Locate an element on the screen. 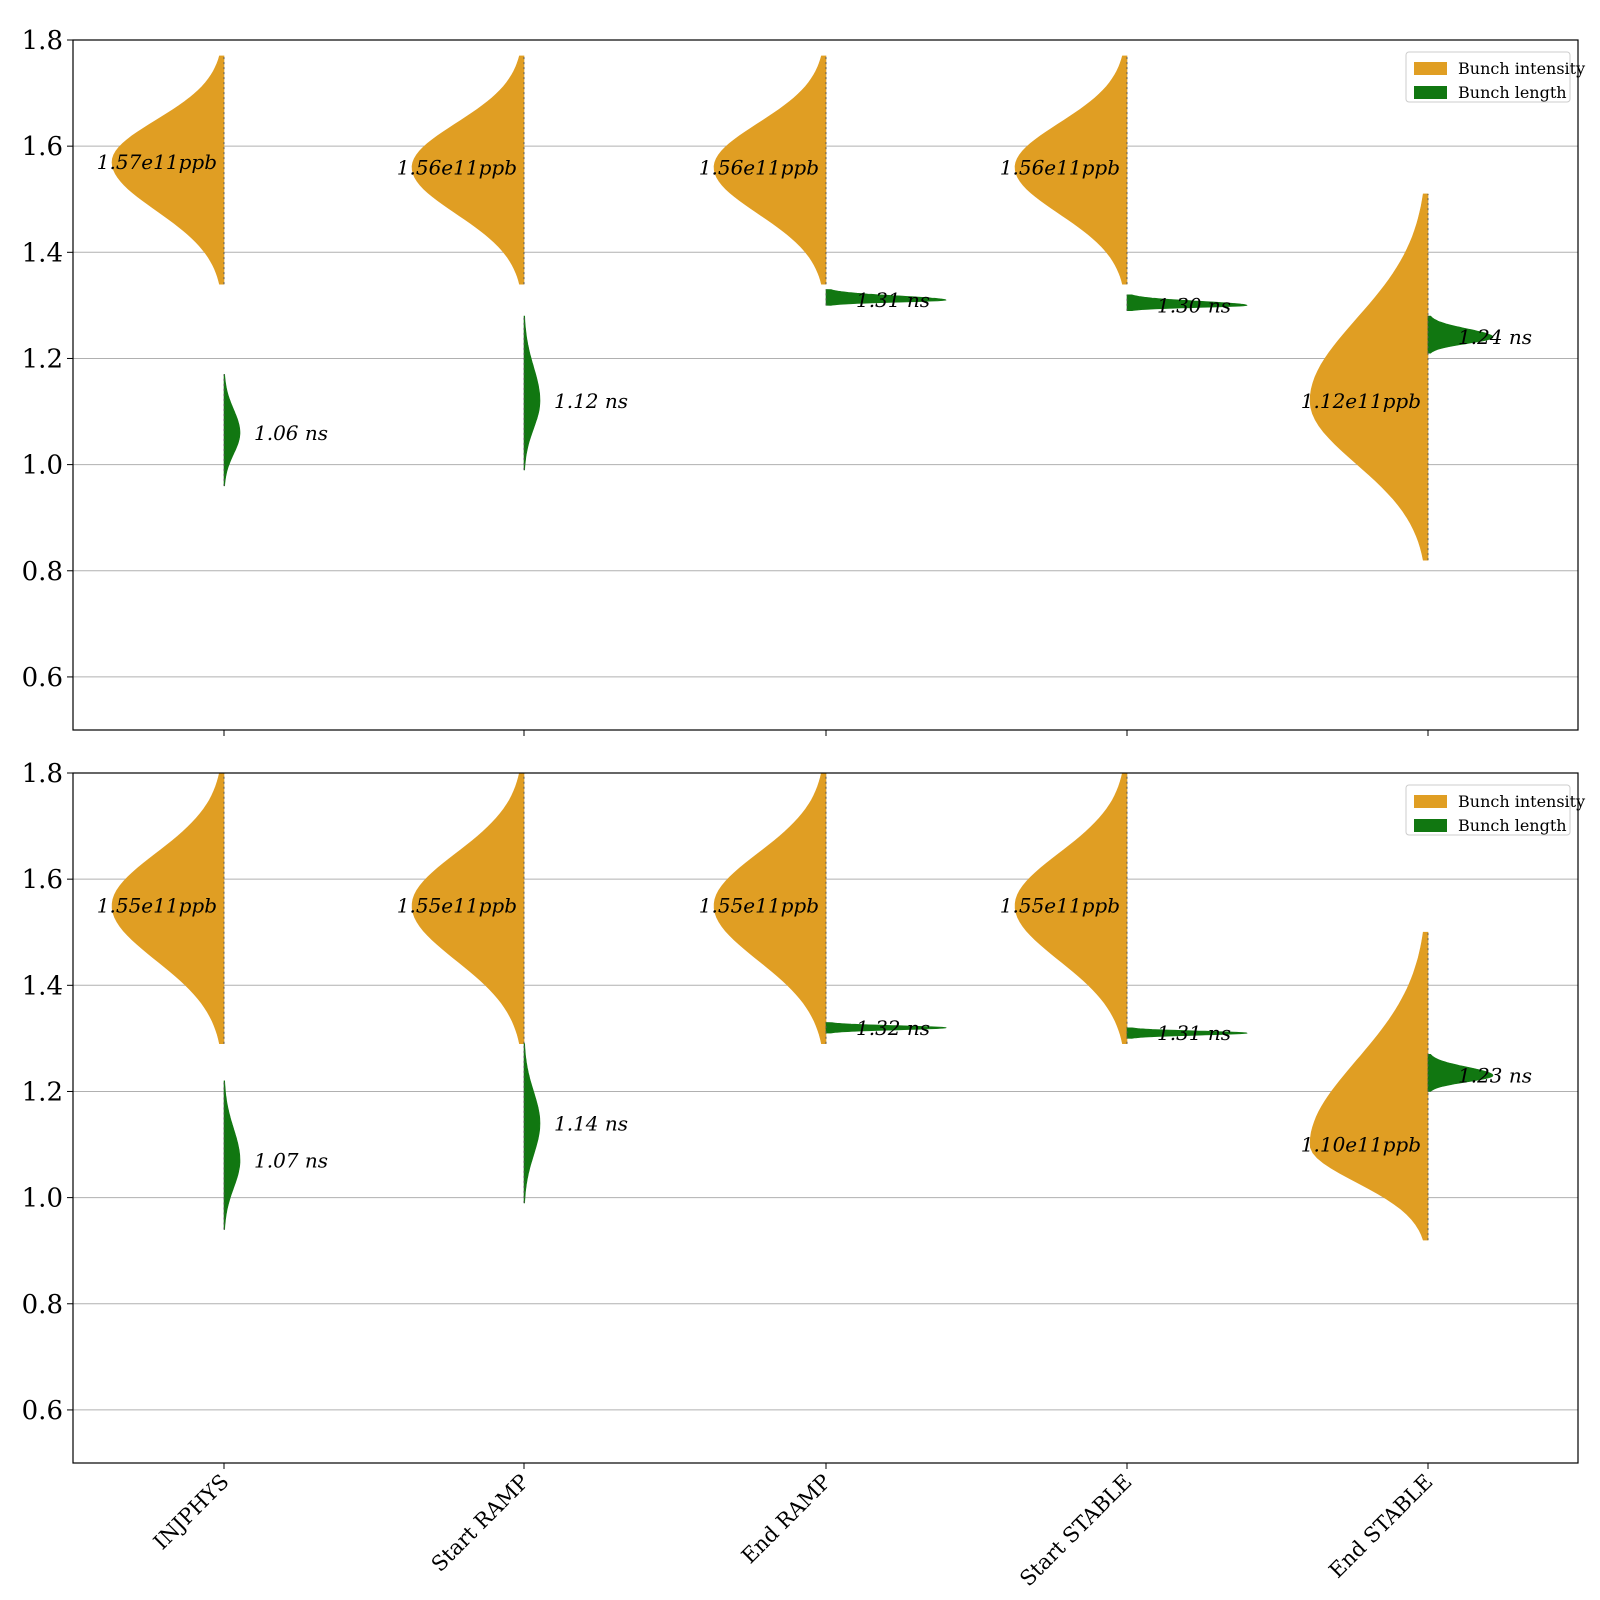 The image size is (1600, 1600). data-label: 1.10e11ppb is located at coordinates (1361, 1145).